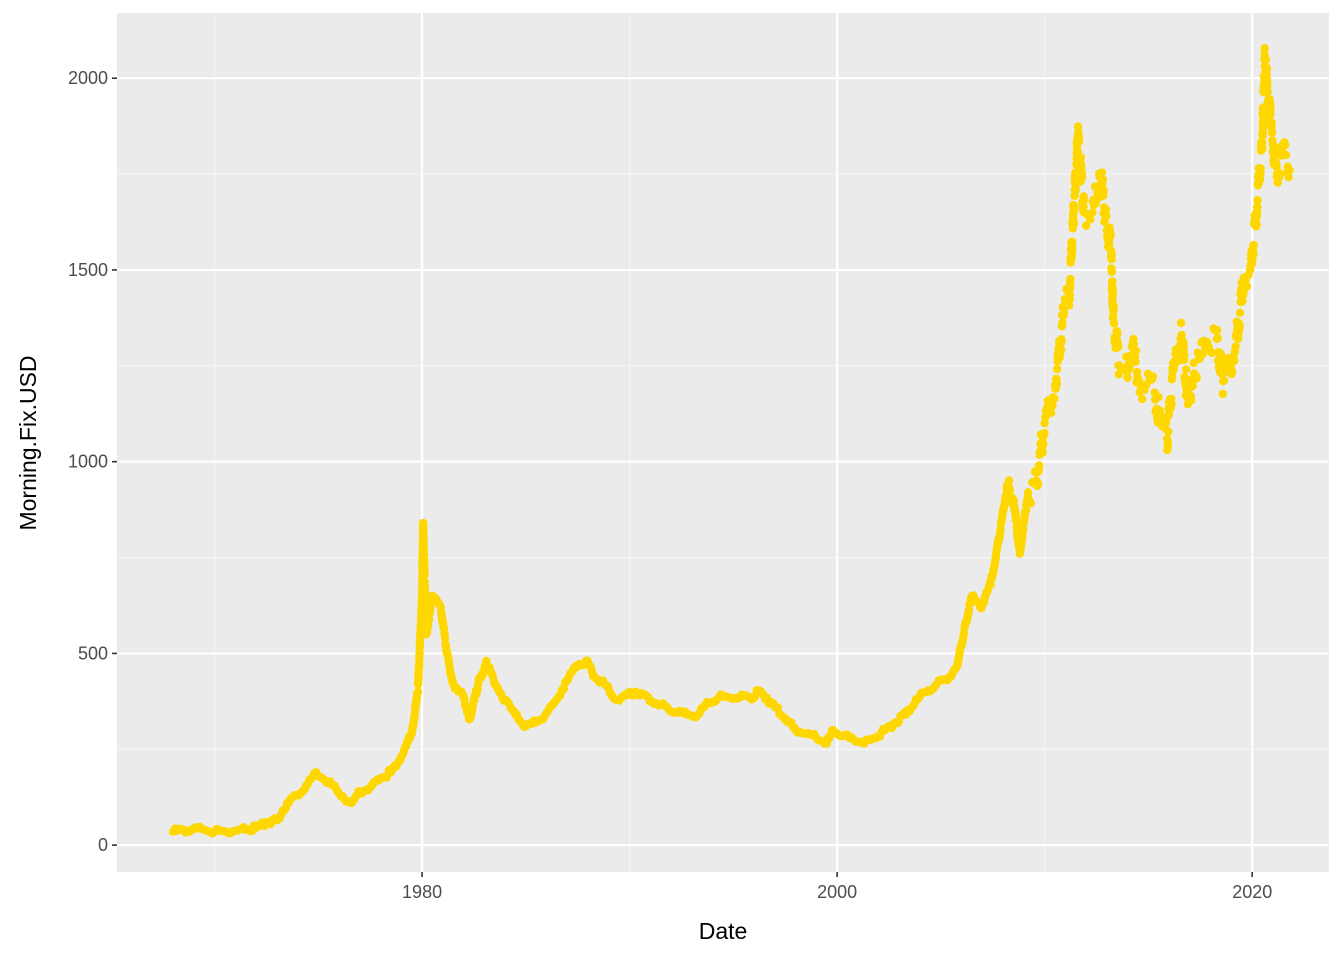 The height and width of the screenshot is (960, 1344). Describe the element at coordinates (28, 442) in the screenshot. I see `y-axis-title: Morning.Fix.USD` at that location.